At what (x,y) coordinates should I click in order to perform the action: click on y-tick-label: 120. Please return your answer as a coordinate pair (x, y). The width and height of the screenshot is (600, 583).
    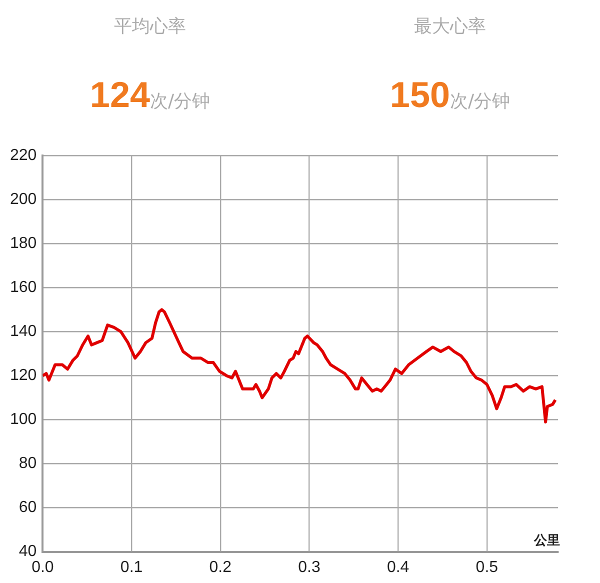
    Looking at the image, I should click on (23, 375).